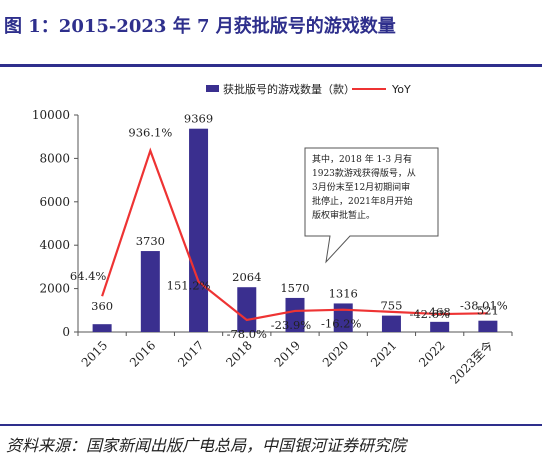 The height and width of the screenshot is (462, 542). I want to click on y-tick-label: 8000, so click(54, 158).